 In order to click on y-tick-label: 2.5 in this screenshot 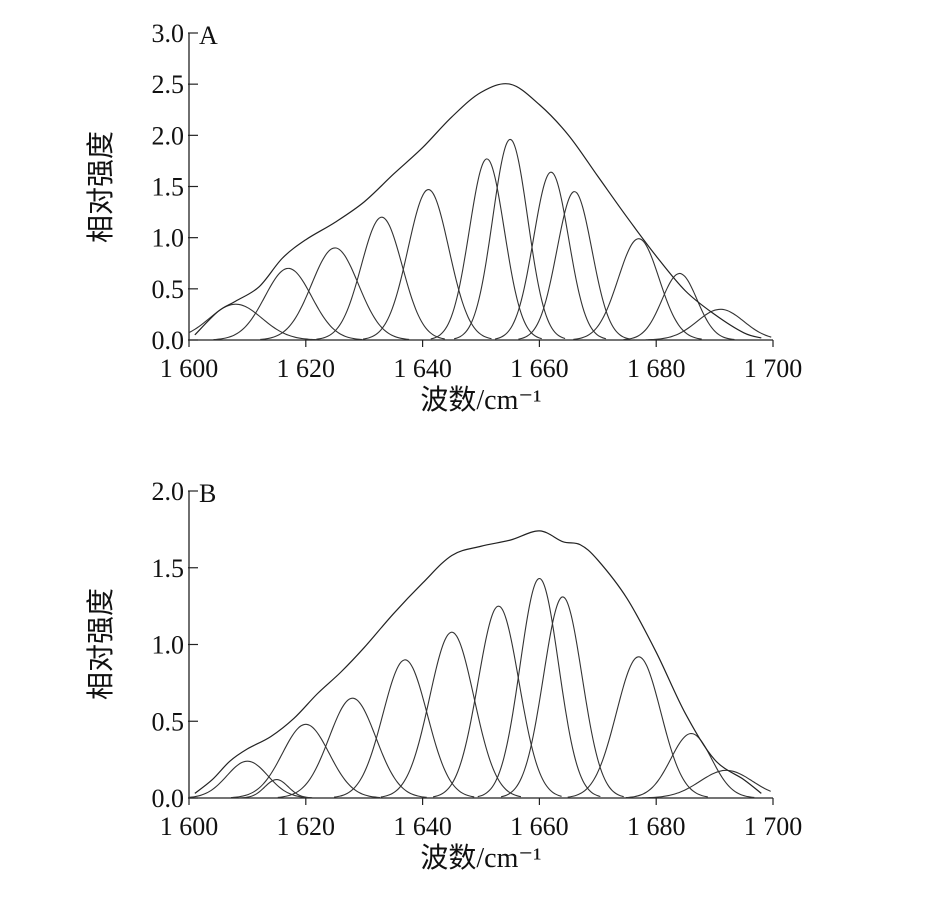, I will do `click(168, 84)`.